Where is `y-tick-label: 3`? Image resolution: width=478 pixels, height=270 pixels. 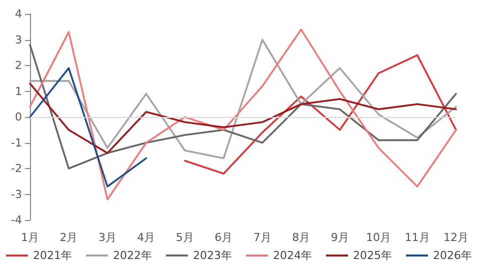
y-tick-label: 3 is located at coordinates (18, 39).